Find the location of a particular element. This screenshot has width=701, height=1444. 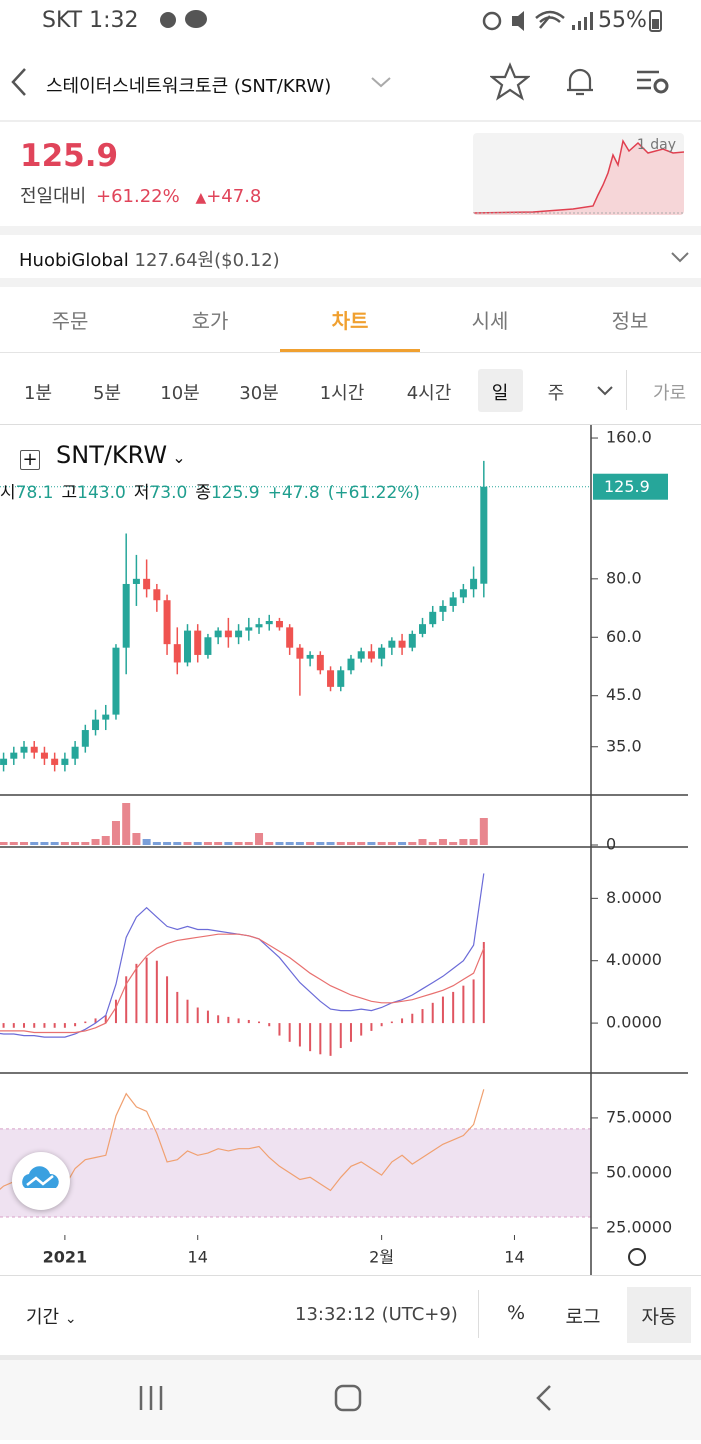

alert-button is located at coordinates (580, 82).